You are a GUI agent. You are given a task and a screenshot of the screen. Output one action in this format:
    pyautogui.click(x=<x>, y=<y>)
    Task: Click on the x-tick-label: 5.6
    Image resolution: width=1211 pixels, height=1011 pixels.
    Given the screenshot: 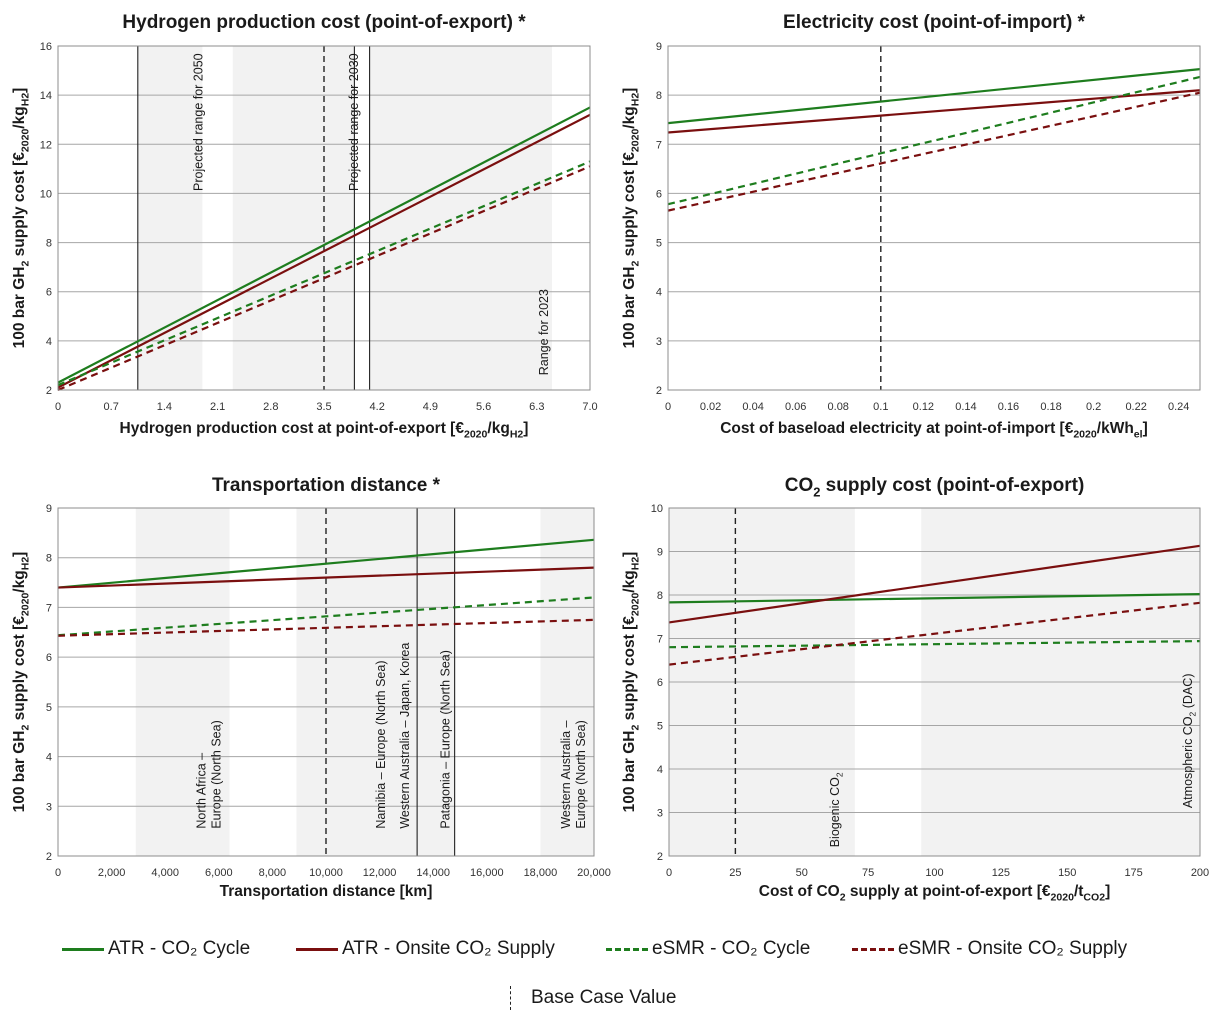 What is the action you would take?
    pyautogui.click(x=483, y=407)
    